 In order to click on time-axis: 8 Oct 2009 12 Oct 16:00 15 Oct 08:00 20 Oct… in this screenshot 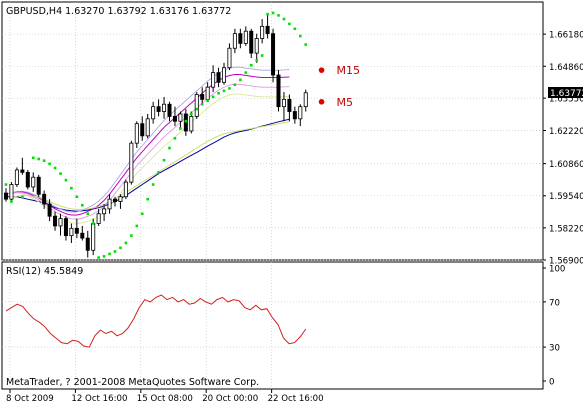, I will do `click(165, 396)`.